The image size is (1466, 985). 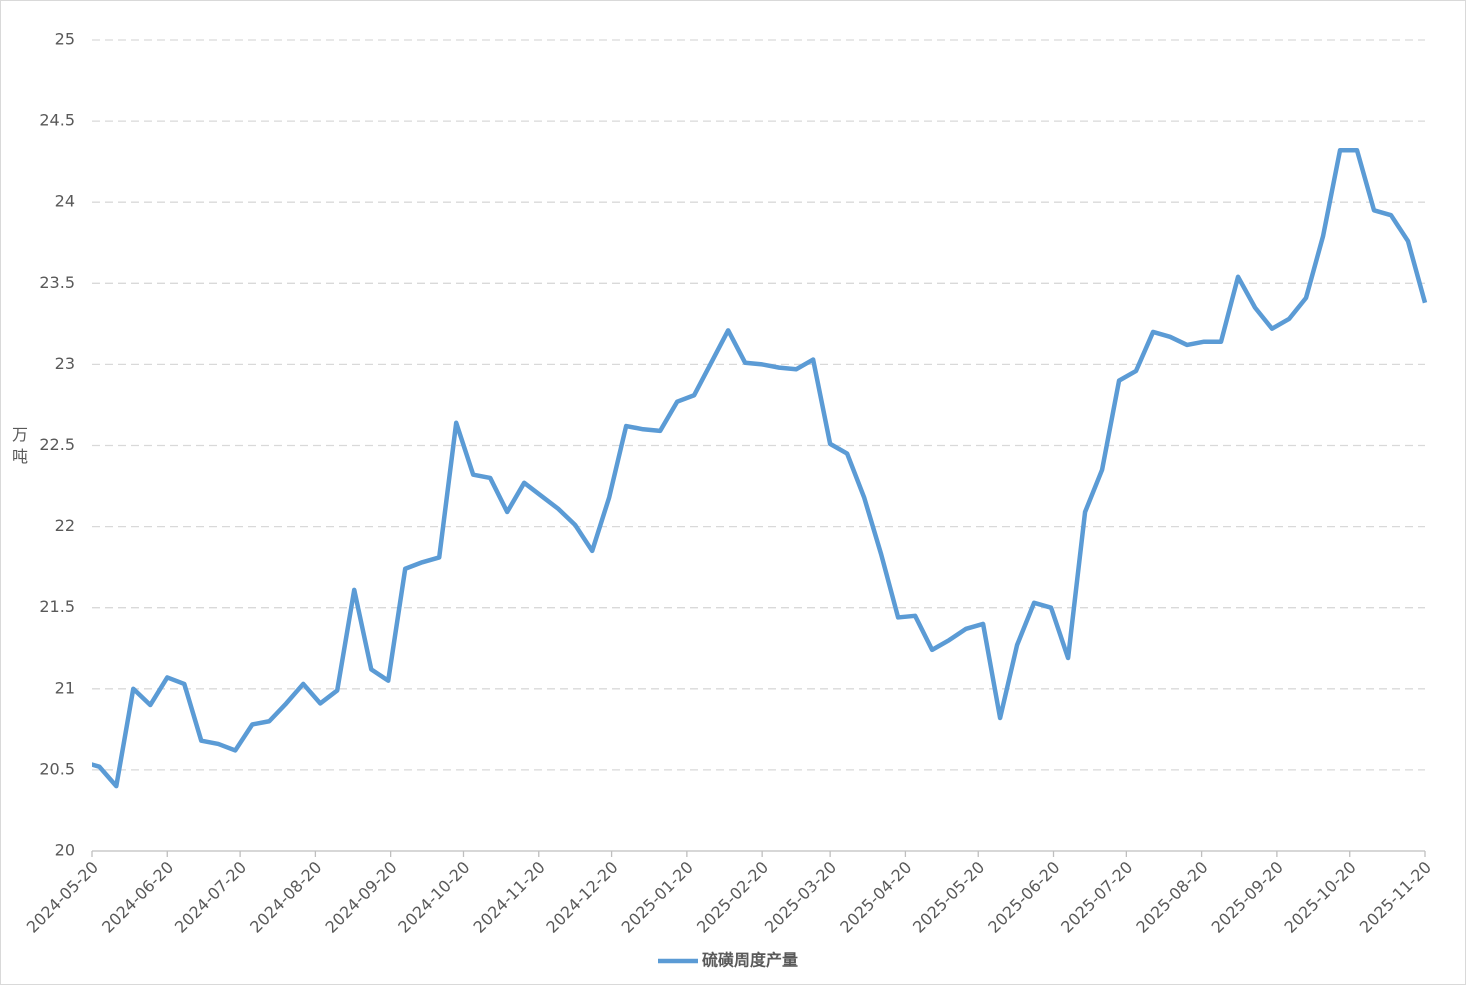 I want to click on y-axis-label: 万吨, so click(x=20, y=445).